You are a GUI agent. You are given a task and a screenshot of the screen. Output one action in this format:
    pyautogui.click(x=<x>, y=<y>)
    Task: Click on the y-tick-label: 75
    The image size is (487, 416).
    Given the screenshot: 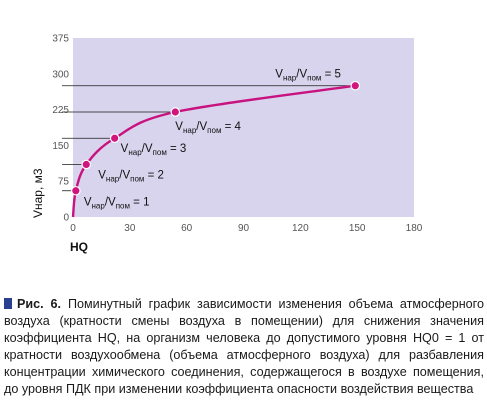 What is the action you would take?
    pyautogui.click(x=64, y=182)
    